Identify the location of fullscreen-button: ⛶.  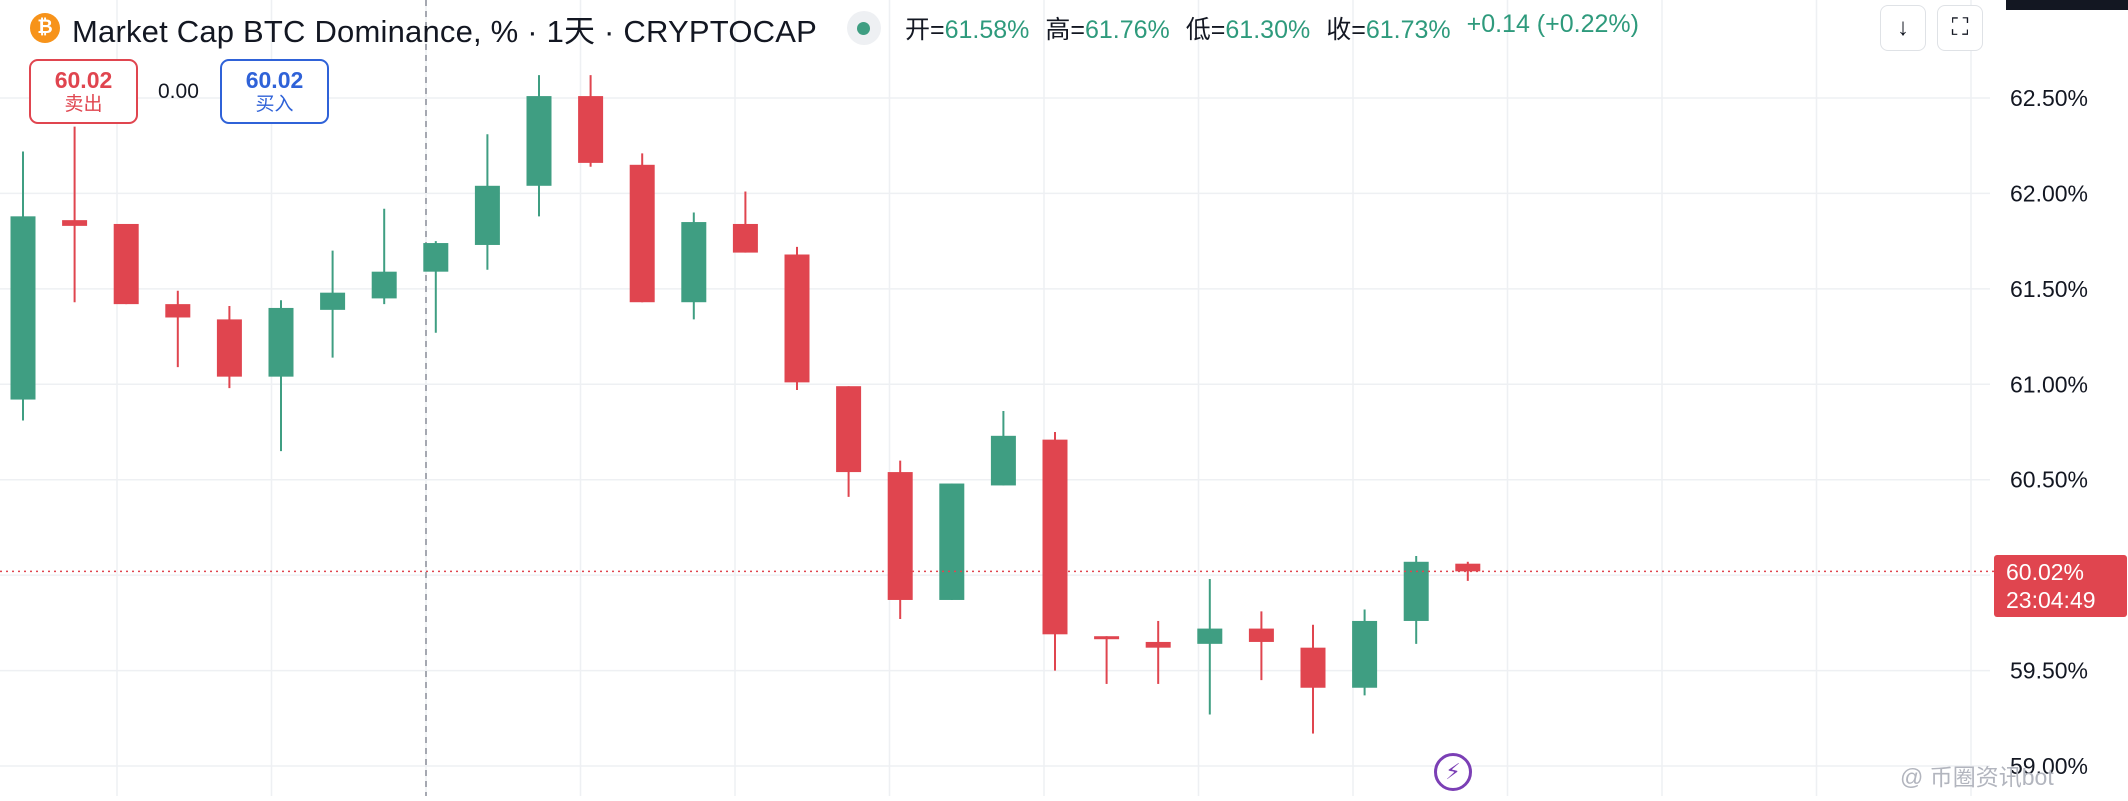
(1960, 28).